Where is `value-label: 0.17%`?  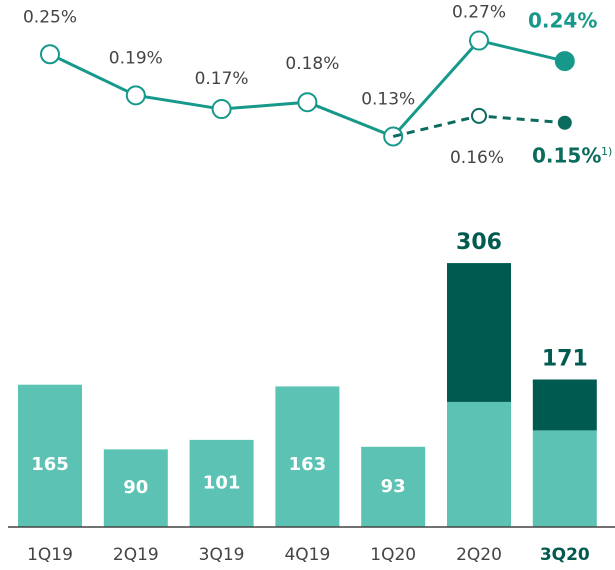
value-label: 0.17% is located at coordinates (222, 79).